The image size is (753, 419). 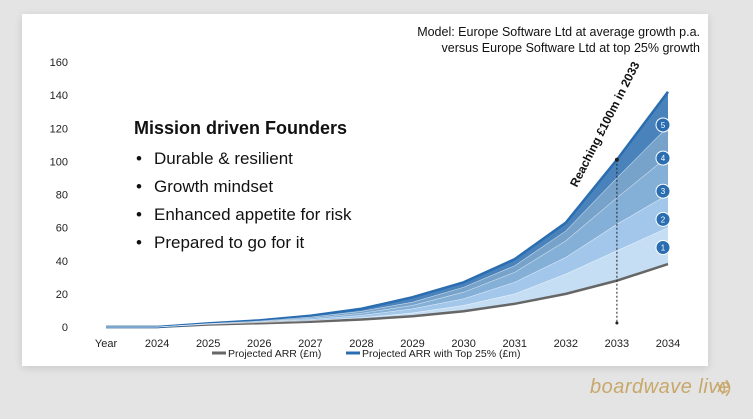 What do you see at coordinates (616, 159) in the screenshot?
I see `annotation-point` at bounding box center [616, 159].